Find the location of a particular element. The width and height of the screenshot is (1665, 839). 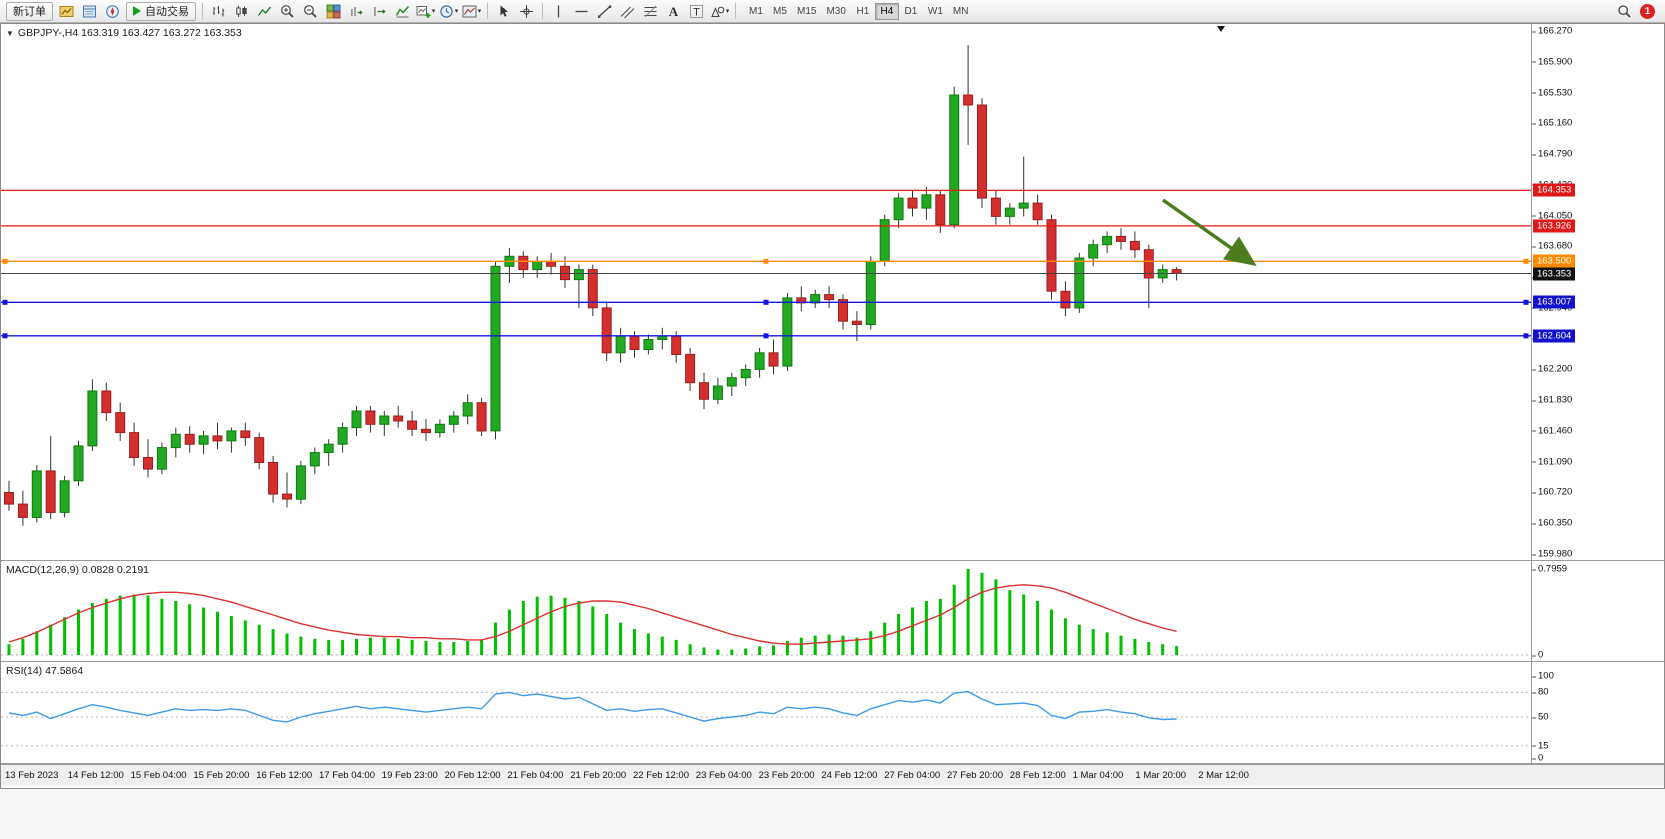

crosshair-icon is located at coordinates (526, 11).